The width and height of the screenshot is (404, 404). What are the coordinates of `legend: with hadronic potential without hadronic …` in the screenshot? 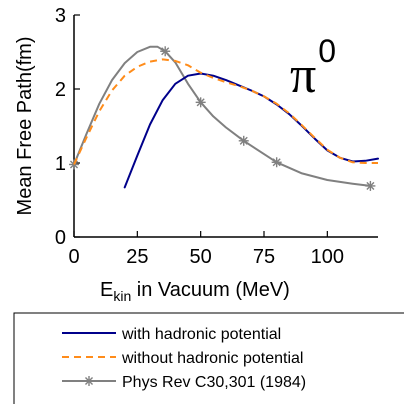 It's located at (184, 358).